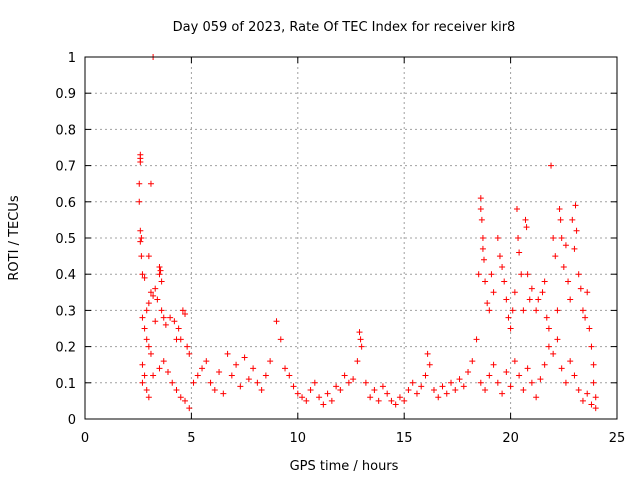 Image resolution: width=640 pixels, height=480 pixels. I want to click on y-tick-label: 1, so click(72, 58).